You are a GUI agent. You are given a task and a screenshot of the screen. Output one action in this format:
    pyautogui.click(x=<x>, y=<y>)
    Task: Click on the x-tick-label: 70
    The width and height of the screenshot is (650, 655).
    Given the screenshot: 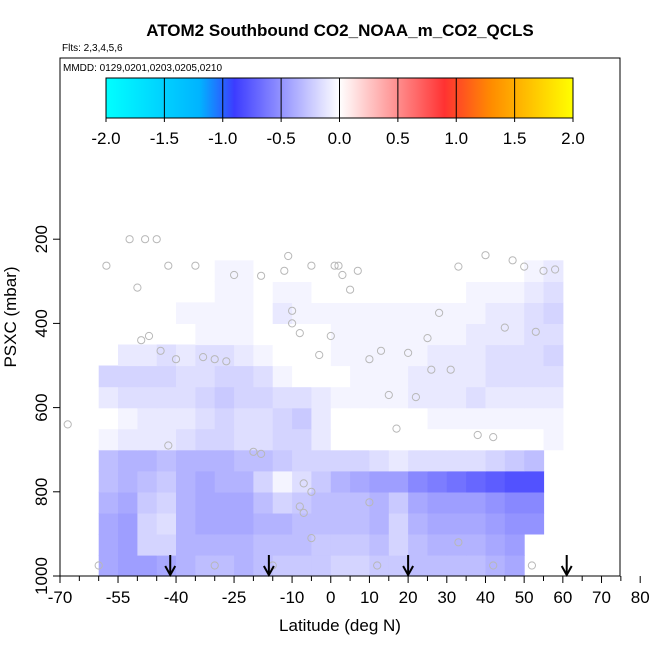 What is the action you would take?
    pyautogui.click(x=601, y=597)
    